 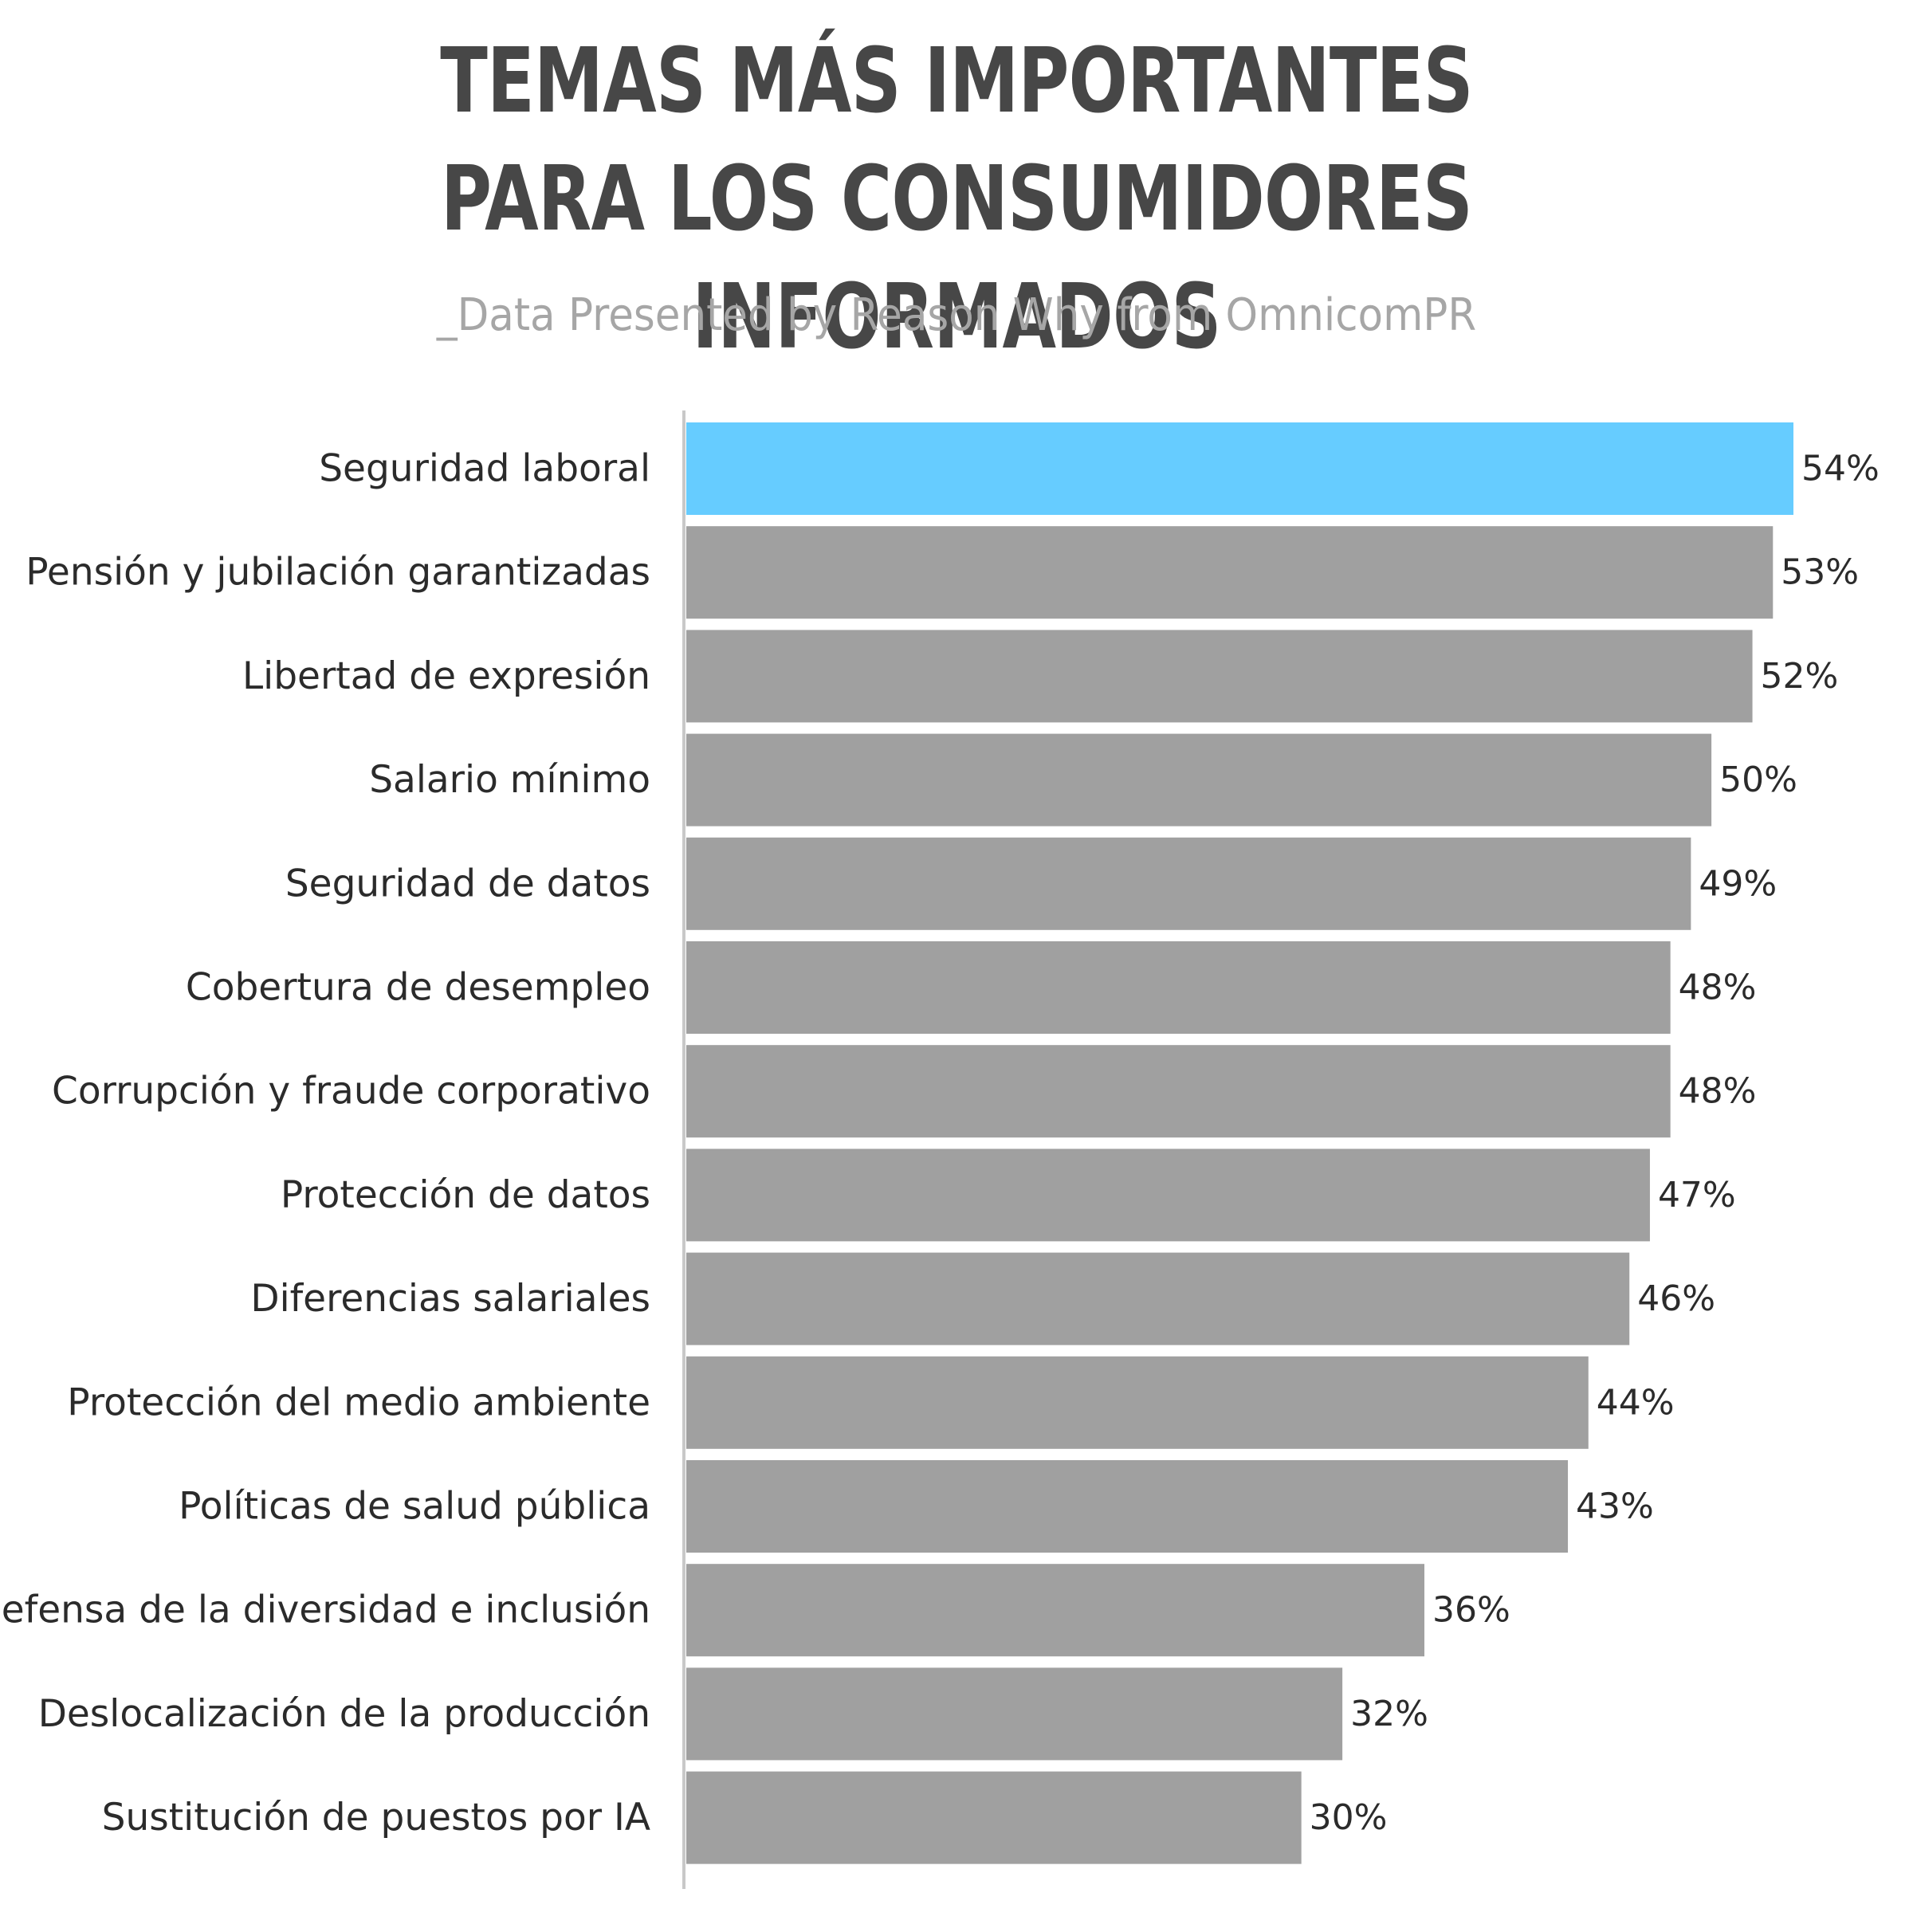 What do you see at coordinates (338, 573) in the screenshot?
I see `category-label-2: Pensión y jubilación garantizadas` at bounding box center [338, 573].